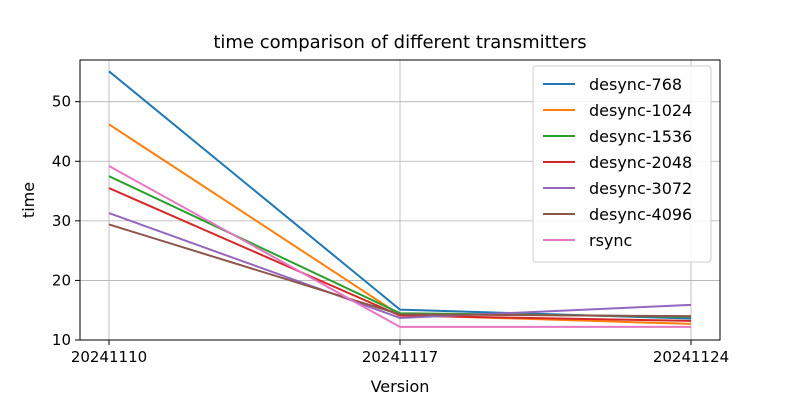 The width and height of the screenshot is (800, 404). I want to click on legend-label-desync-4096: desync-4096, so click(640, 214).